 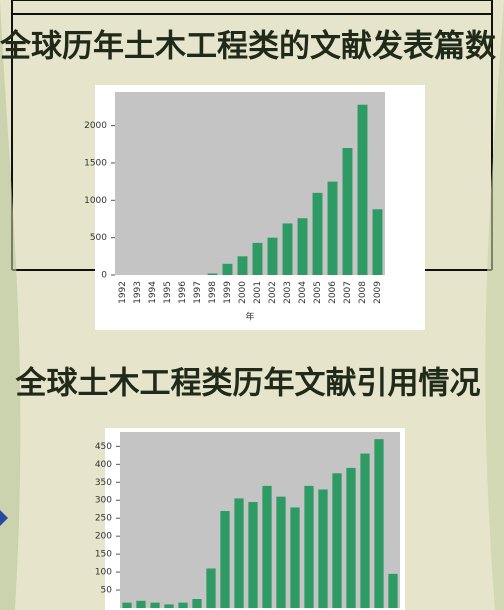 What do you see at coordinates (103, 555) in the screenshot?
I see `y-tick-label: 150` at bounding box center [103, 555].